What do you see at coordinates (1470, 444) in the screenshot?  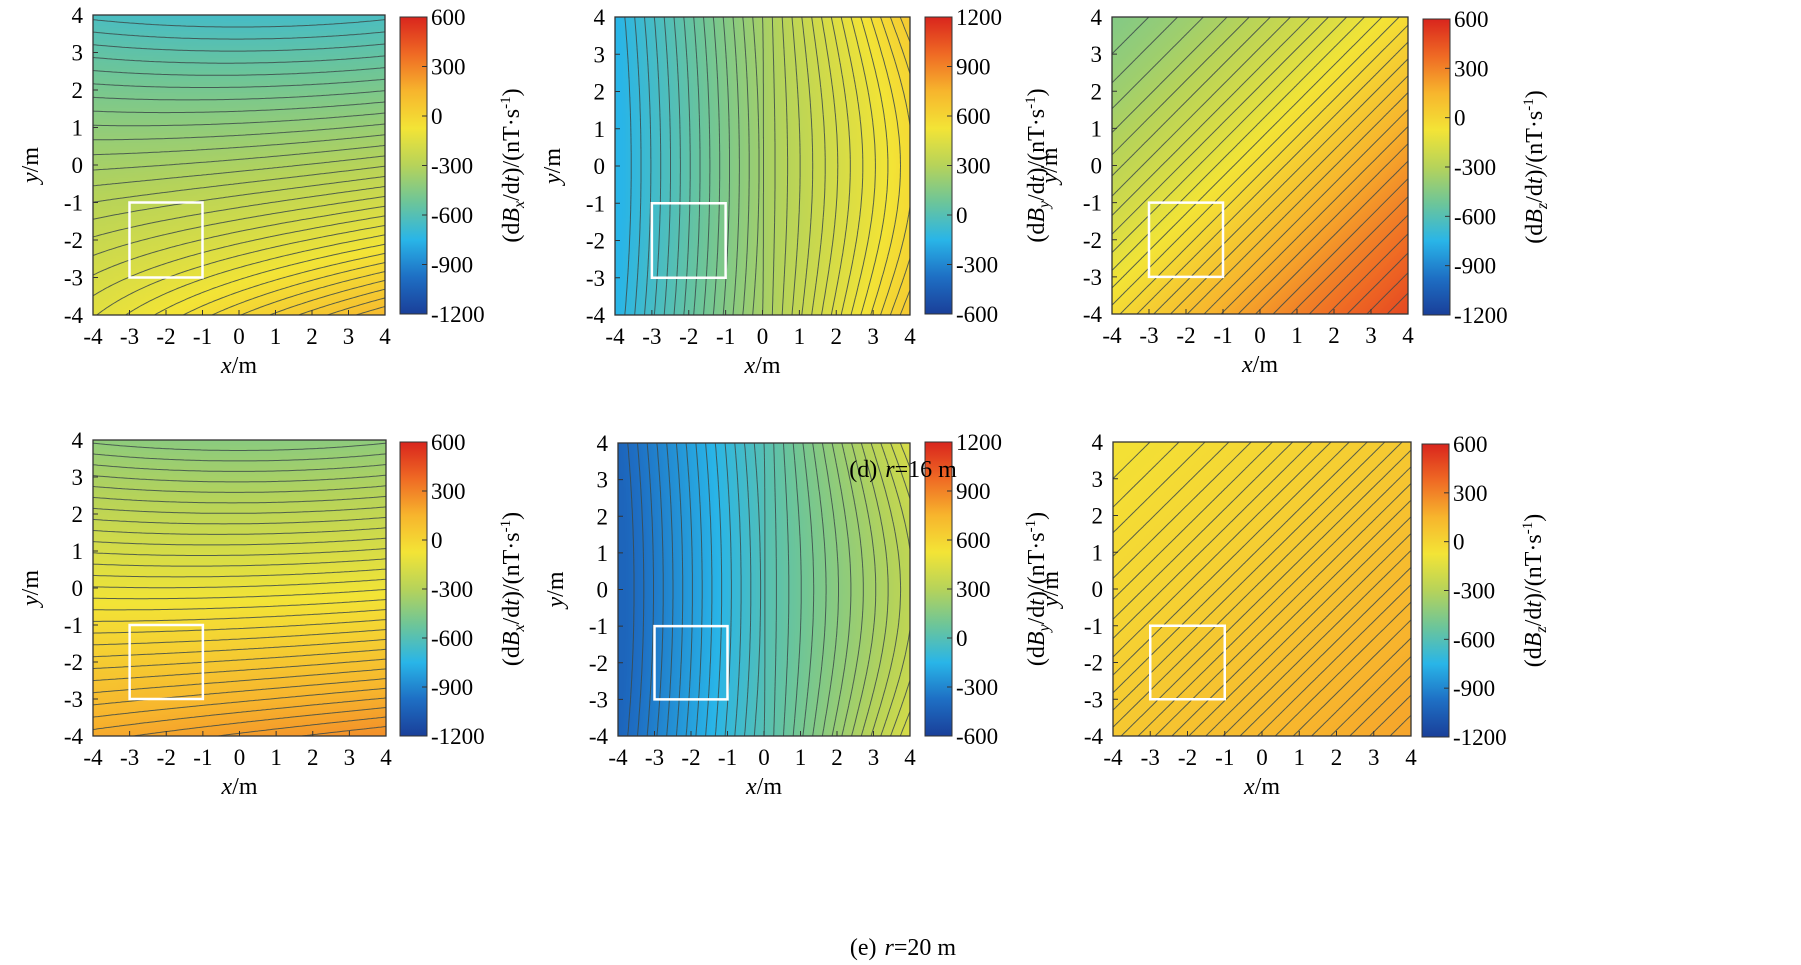 I see `colorbar-tick-label: 600` at bounding box center [1470, 444].